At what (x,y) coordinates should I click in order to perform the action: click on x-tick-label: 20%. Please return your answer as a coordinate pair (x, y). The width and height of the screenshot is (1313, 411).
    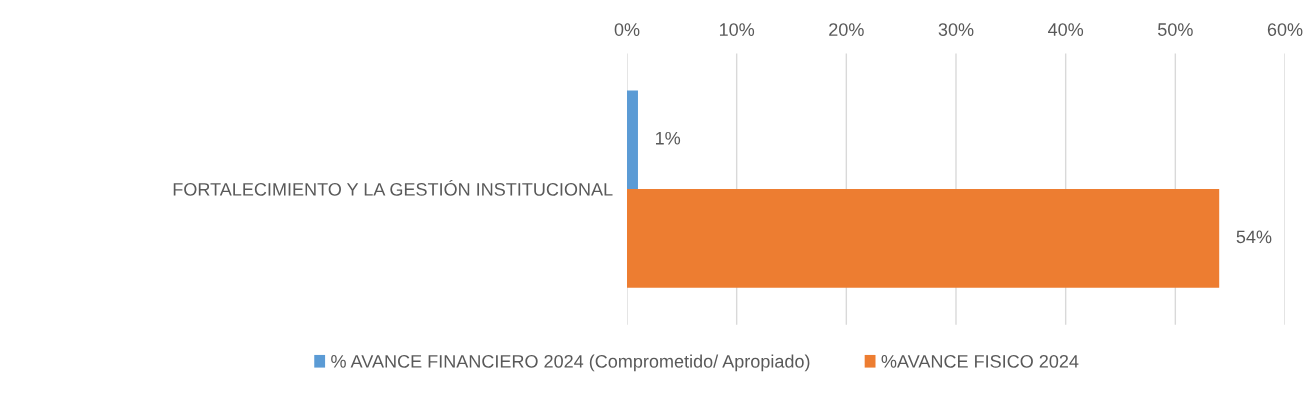
    Looking at the image, I should click on (846, 29).